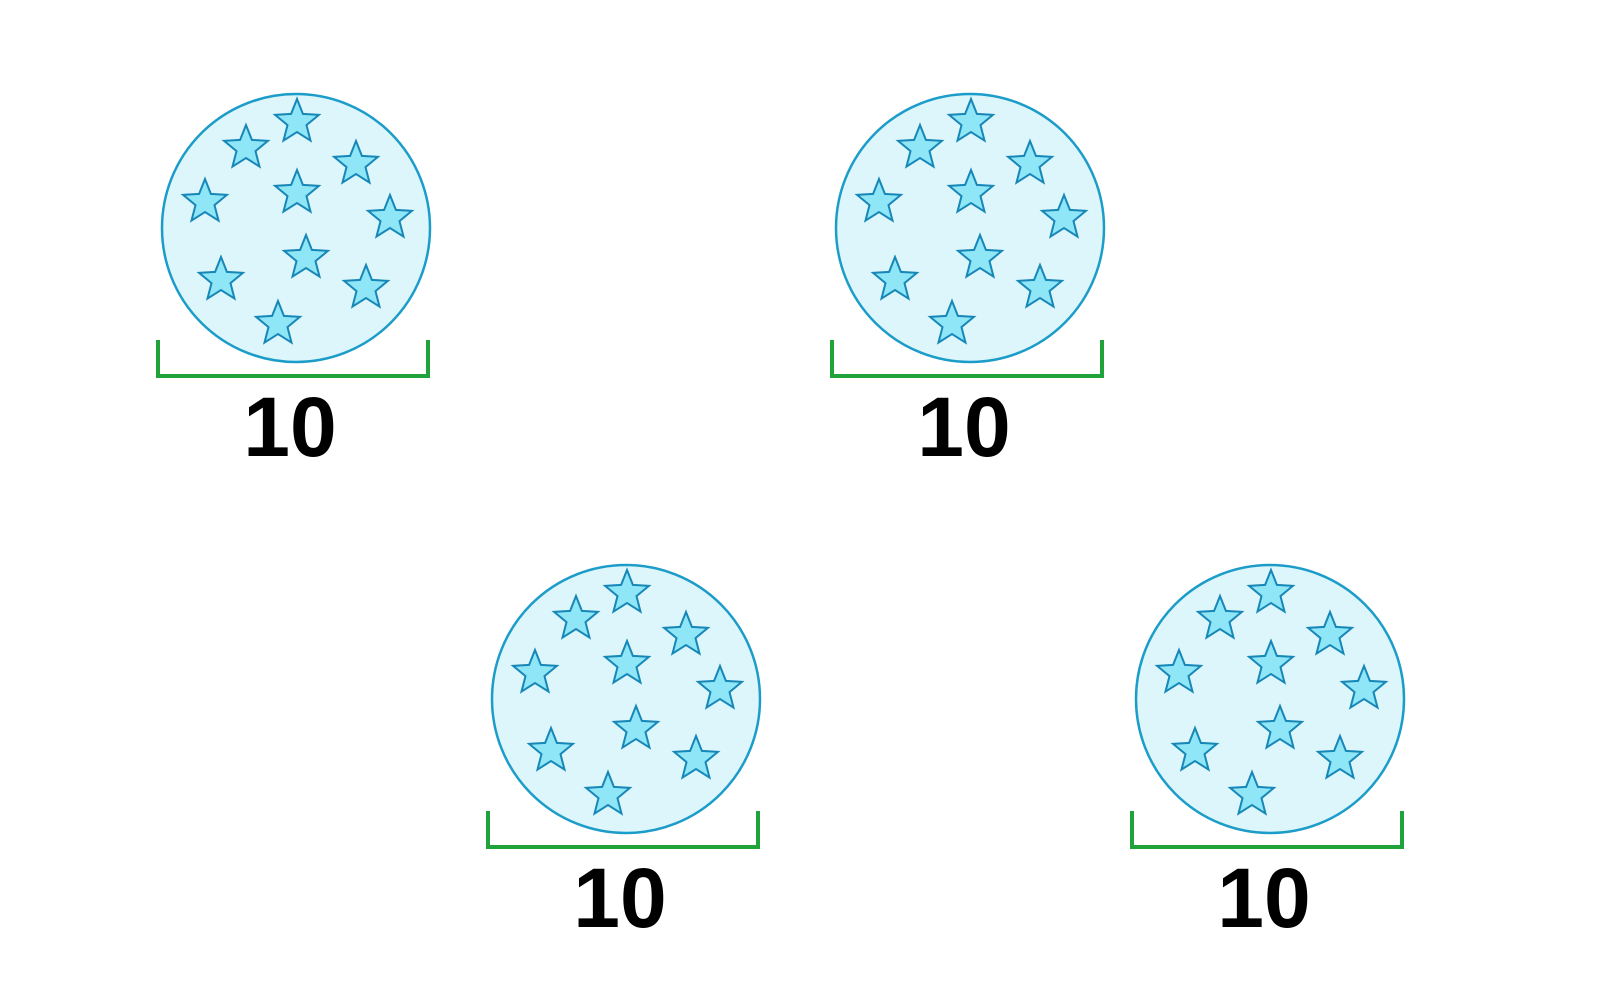 This screenshot has height=999, width=1600. I want to click on star-group-1: 10, so click(294, 283).